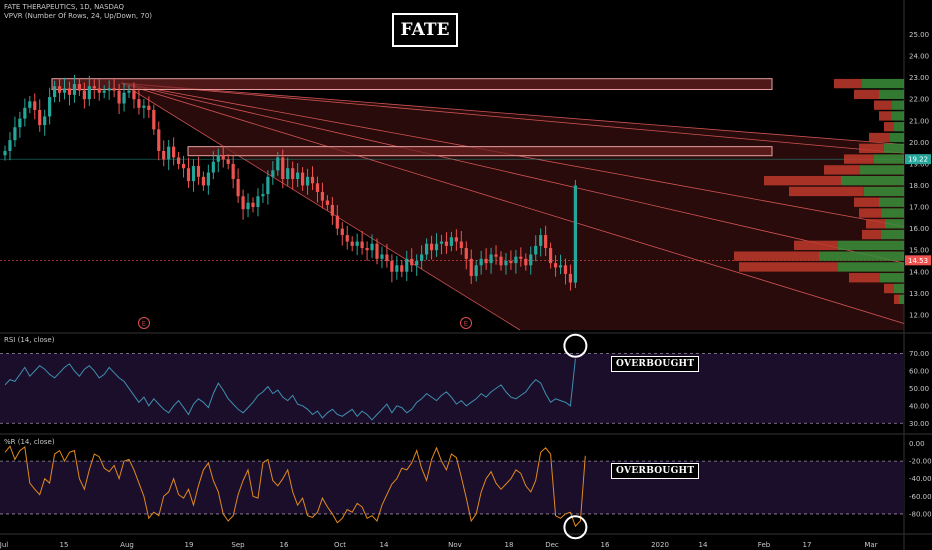 The image size is (932, 550). Describe the element at coordinates (78, 16) in the screenshot. I see `vpvr-label: VPVR (Number Of Rows, 24, Up/Down, 70)` at that location.